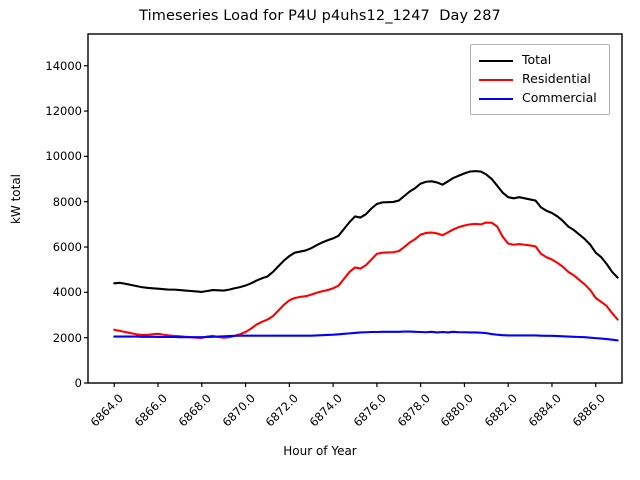 This screenshot has height=480, width=640. What do you see at coordinates (496, 60) in the screenshot?
I see `legend-swatch-total` at bounding box center [496, 60].